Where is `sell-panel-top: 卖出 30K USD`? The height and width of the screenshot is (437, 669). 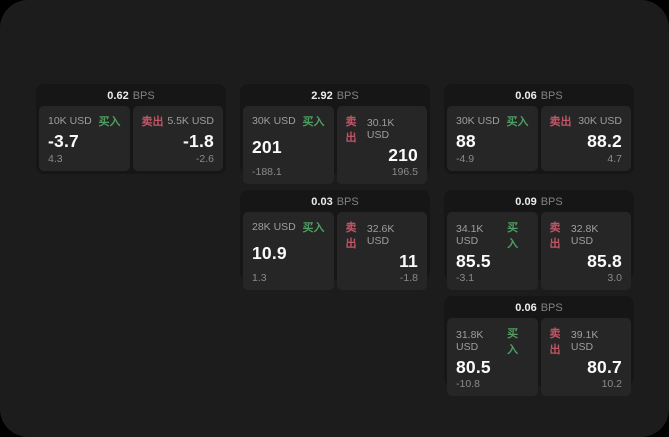
sell-panel-top: 卖出 30K USD is located at coordinates (586, 121).